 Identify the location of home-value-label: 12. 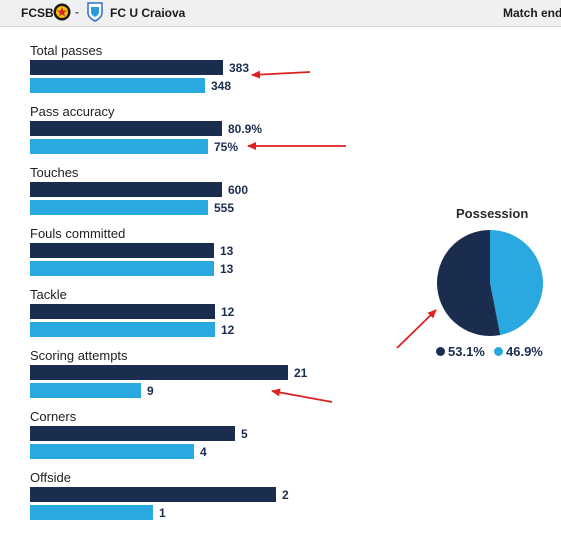
(228, 312).